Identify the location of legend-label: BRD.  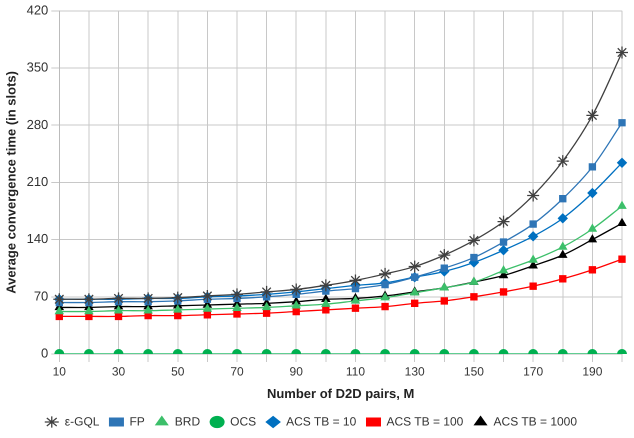
(187, 421).